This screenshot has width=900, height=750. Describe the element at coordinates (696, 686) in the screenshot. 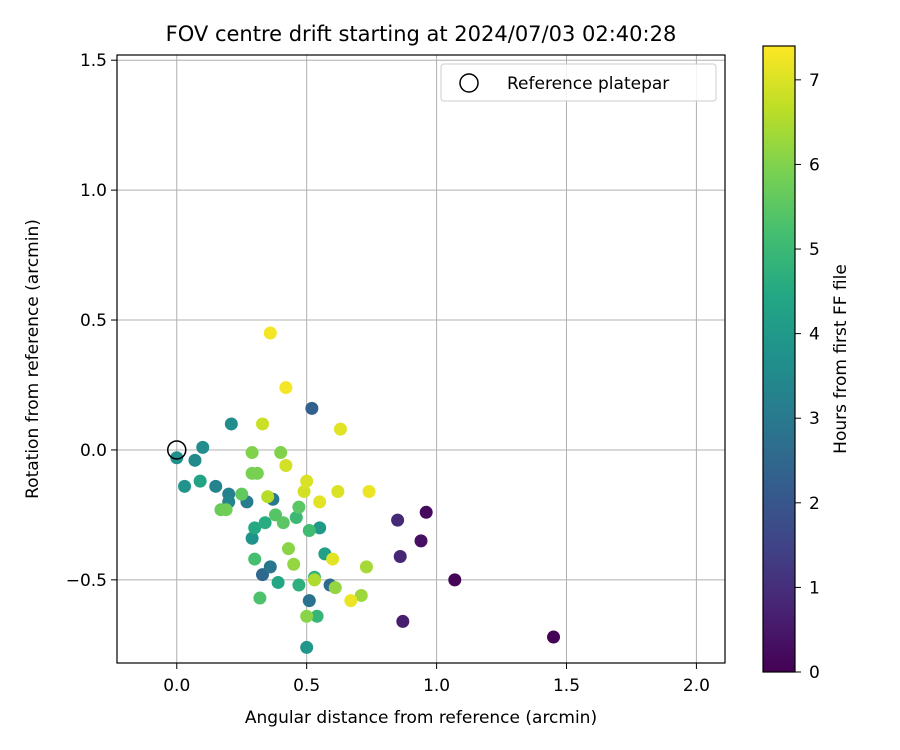

I see `x-tick-label: 2.0` at that location.